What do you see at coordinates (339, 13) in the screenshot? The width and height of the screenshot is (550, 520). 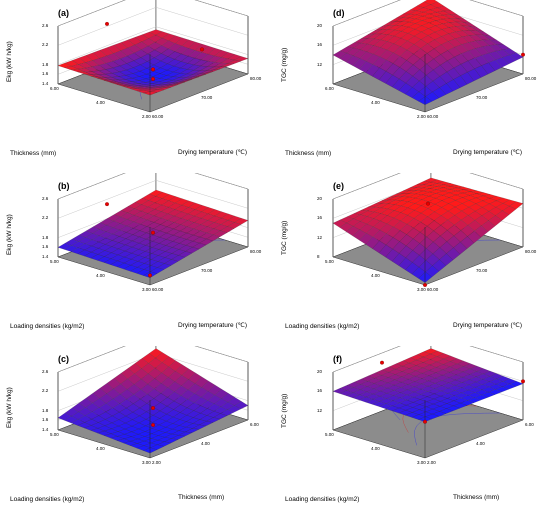 I see `panel-label: (d)` at bounding box center [339, 13].